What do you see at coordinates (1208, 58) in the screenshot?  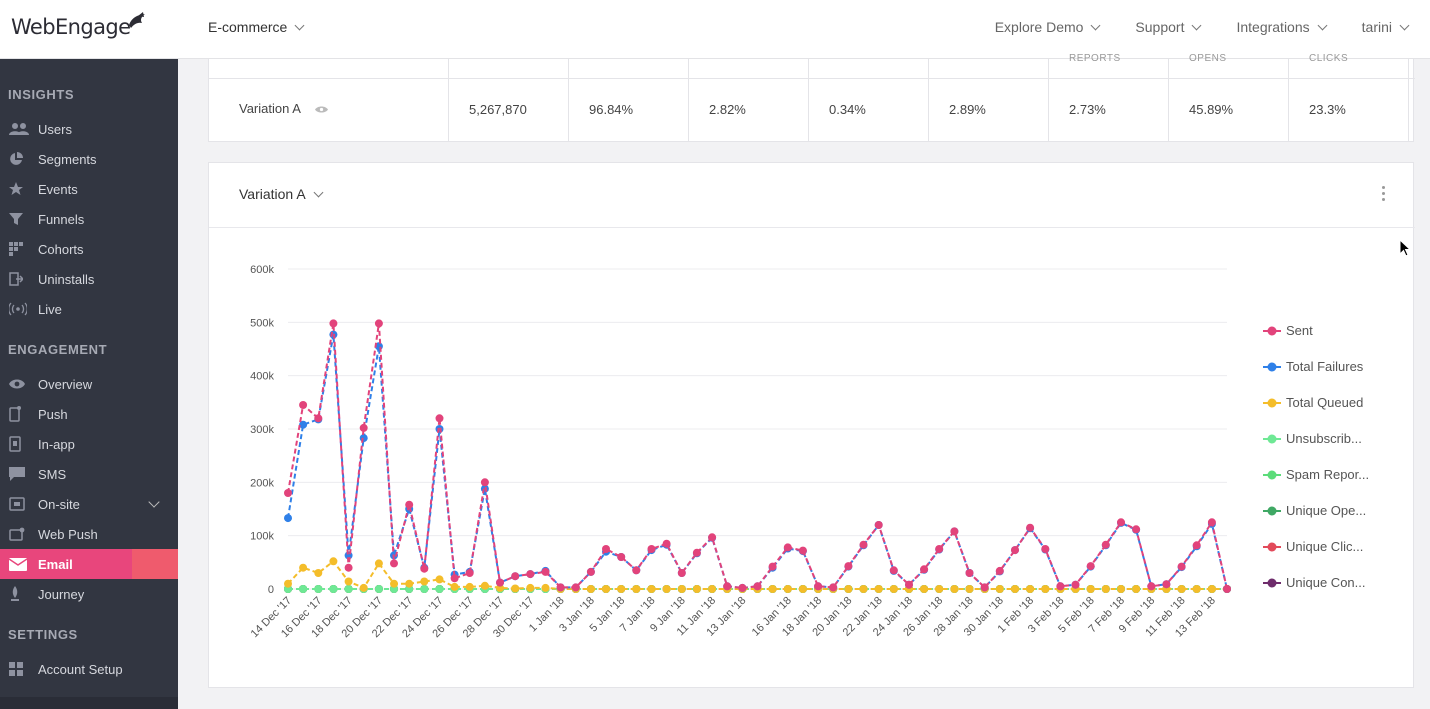 I see `header-opens: OPENS` at bounding box center [1208, 58].